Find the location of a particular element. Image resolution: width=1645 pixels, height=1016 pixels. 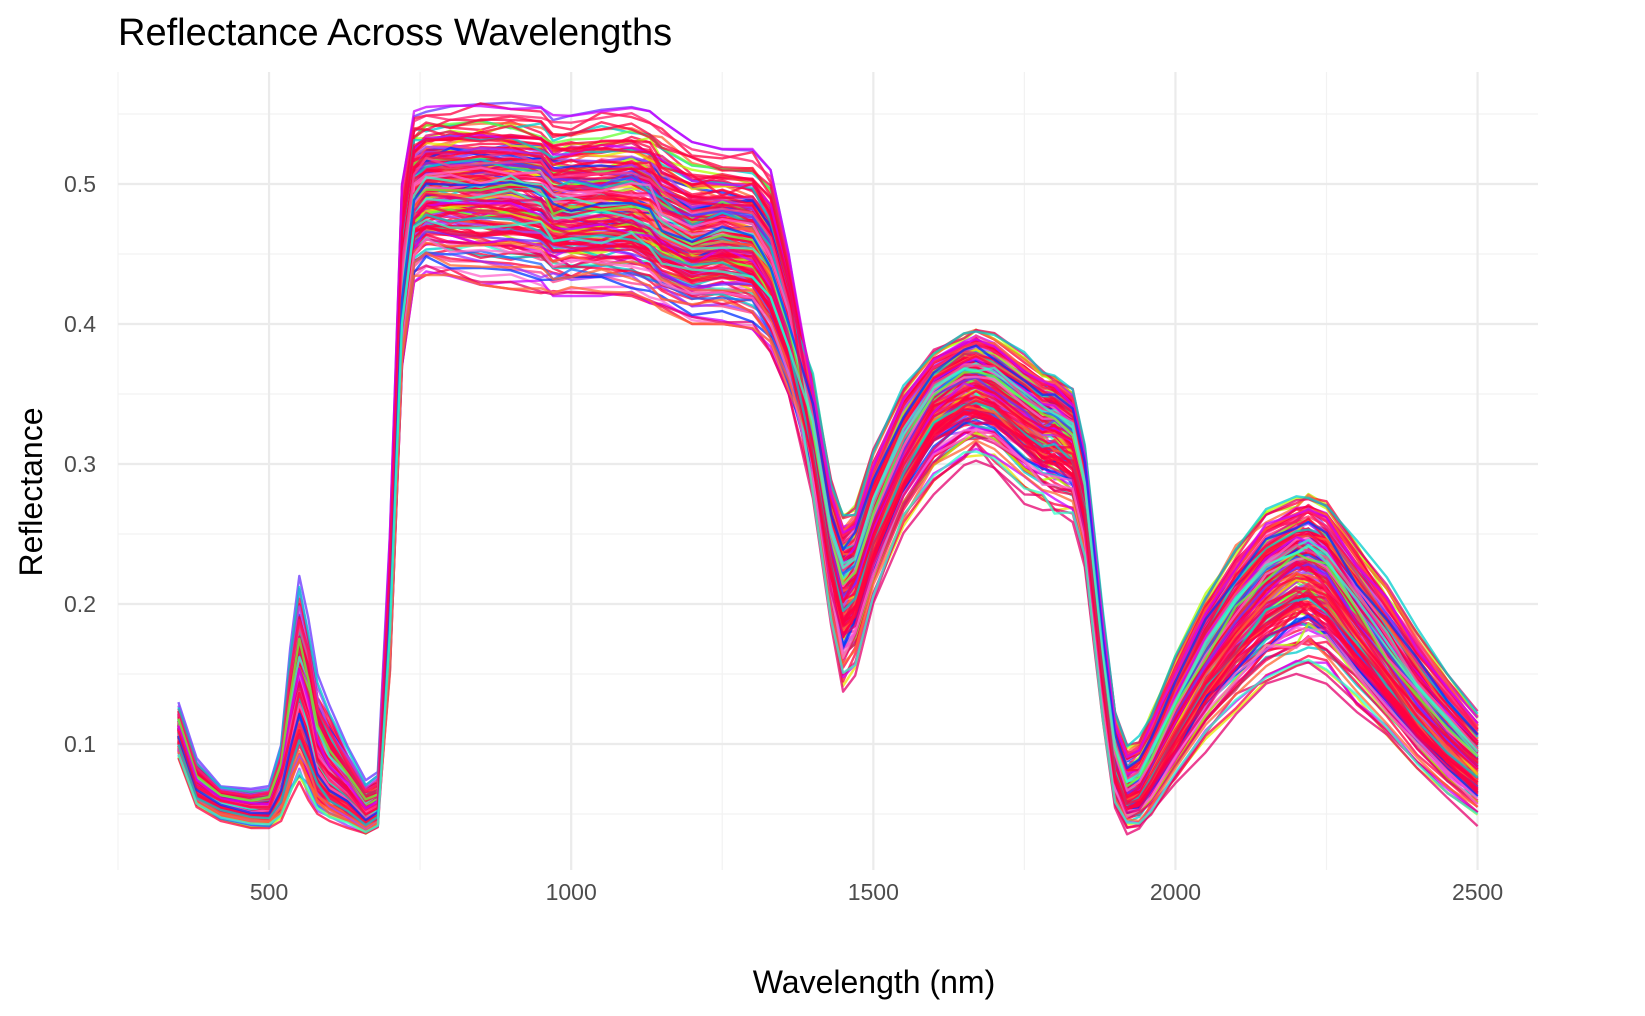

x-tick-label: 500 is located at coordinates (269, 892).